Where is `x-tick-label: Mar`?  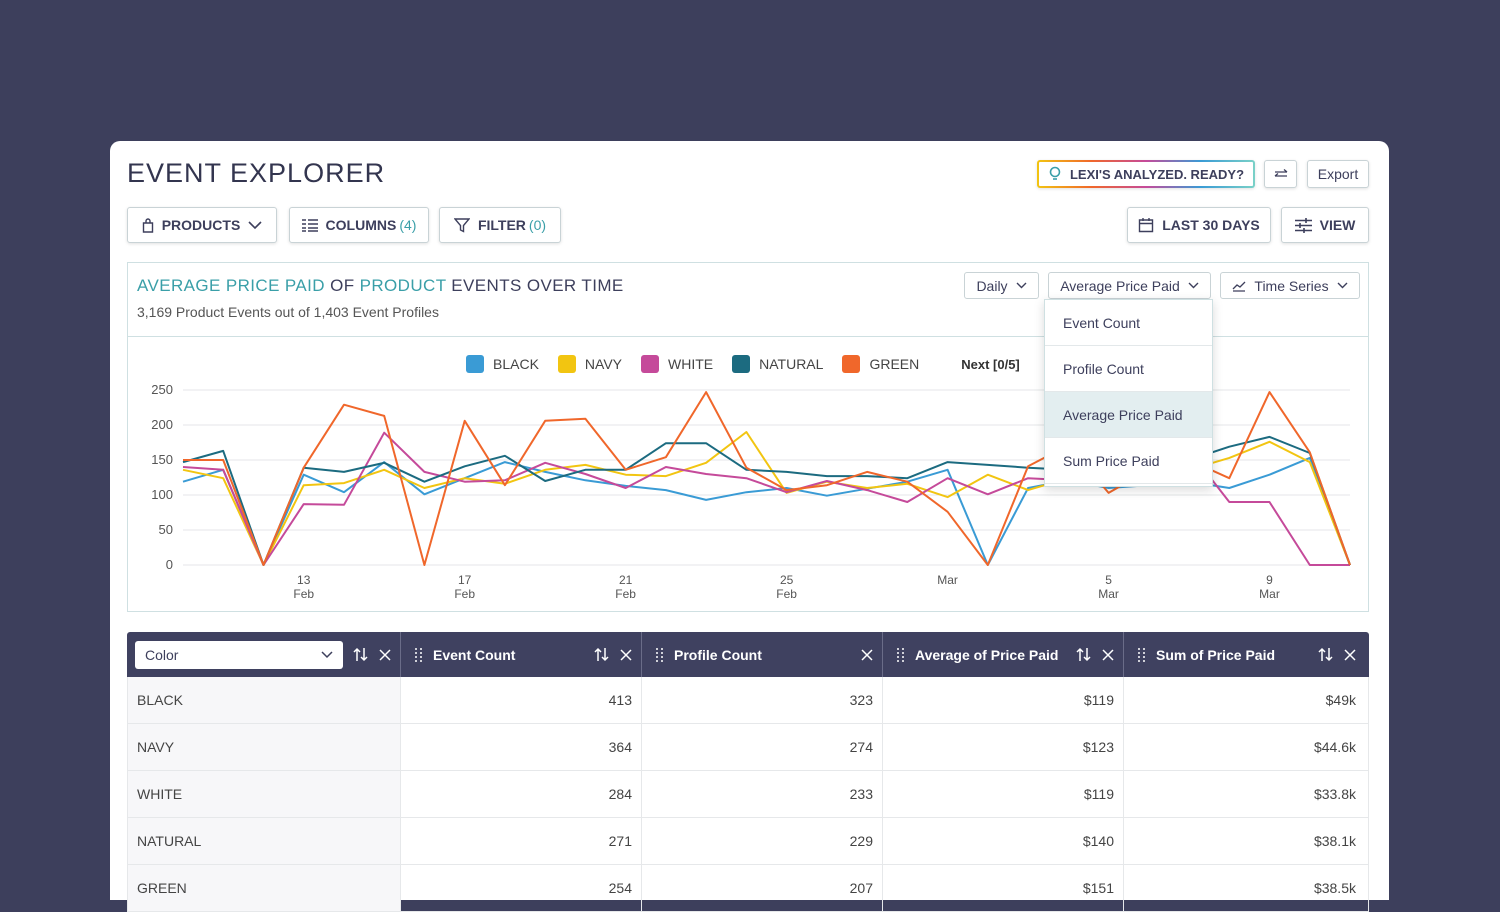
x-tick-label: Mar is located at coordinates (947, 580).